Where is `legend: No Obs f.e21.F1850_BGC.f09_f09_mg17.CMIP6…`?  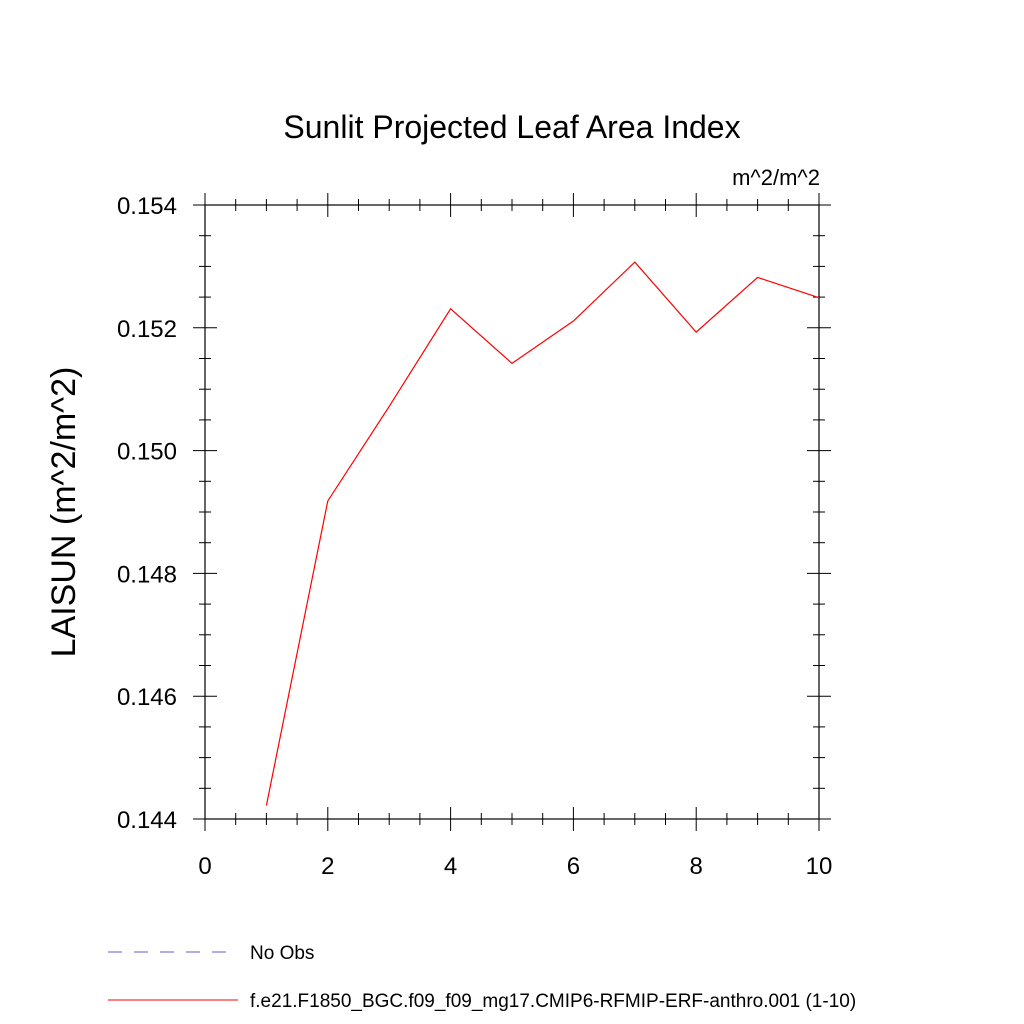 legend: No Obs f.e21.F1850_BGC.f09_f09_mg17.CMIP6… is located at coordinates (482, 977).